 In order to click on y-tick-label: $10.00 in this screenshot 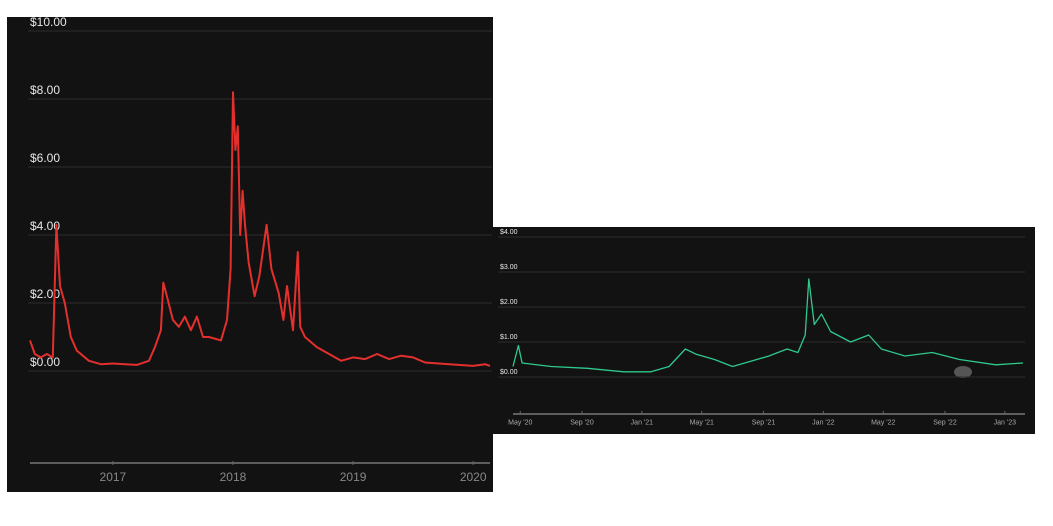, I will do `click(48, 22)`.